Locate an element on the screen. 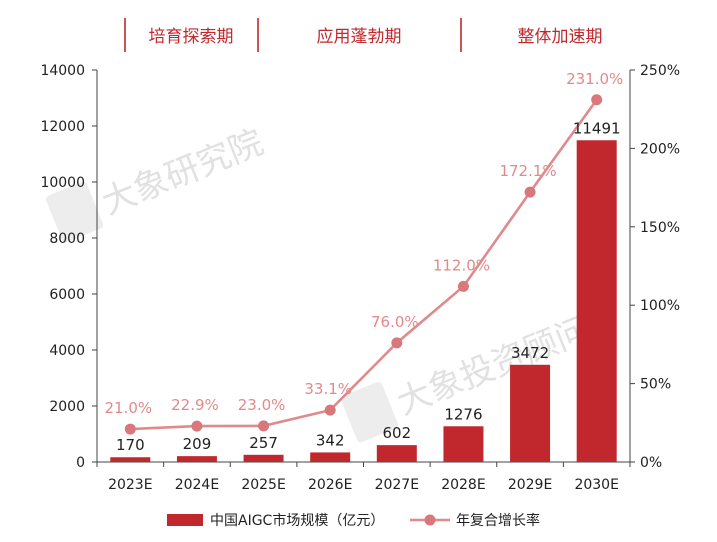 The width and height of the screenshot is (717, 542). bar-2024E is located at coordinates (196, 459).